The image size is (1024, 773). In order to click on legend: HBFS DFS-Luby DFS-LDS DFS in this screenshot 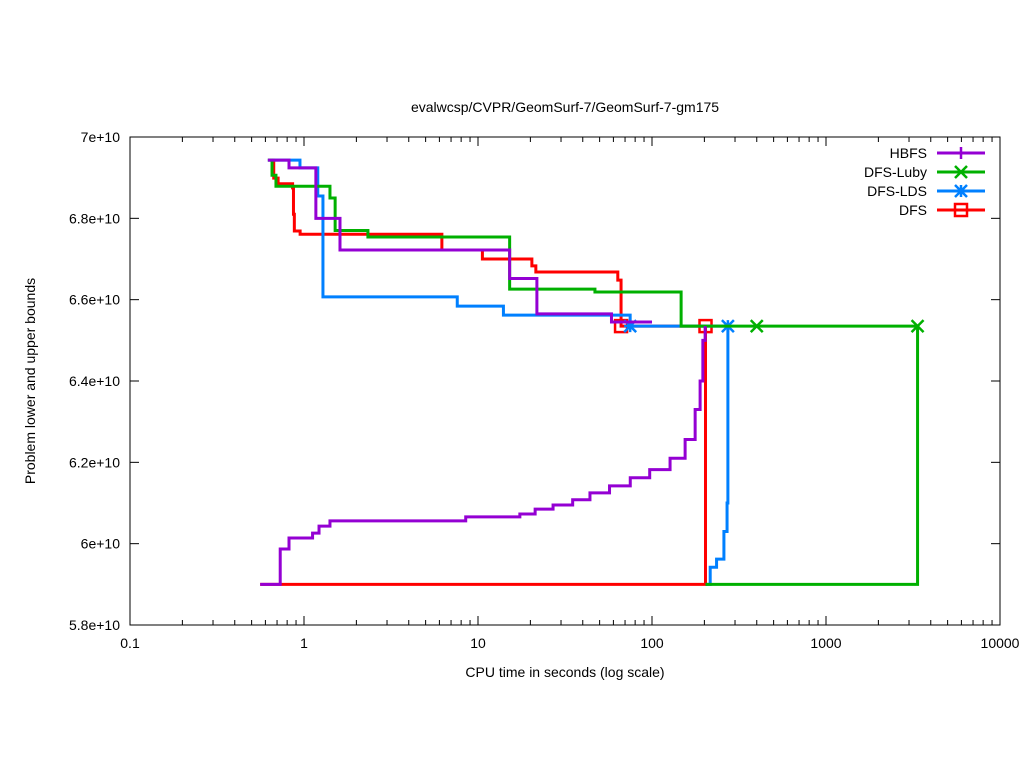, I will do `click(924, 181)`.